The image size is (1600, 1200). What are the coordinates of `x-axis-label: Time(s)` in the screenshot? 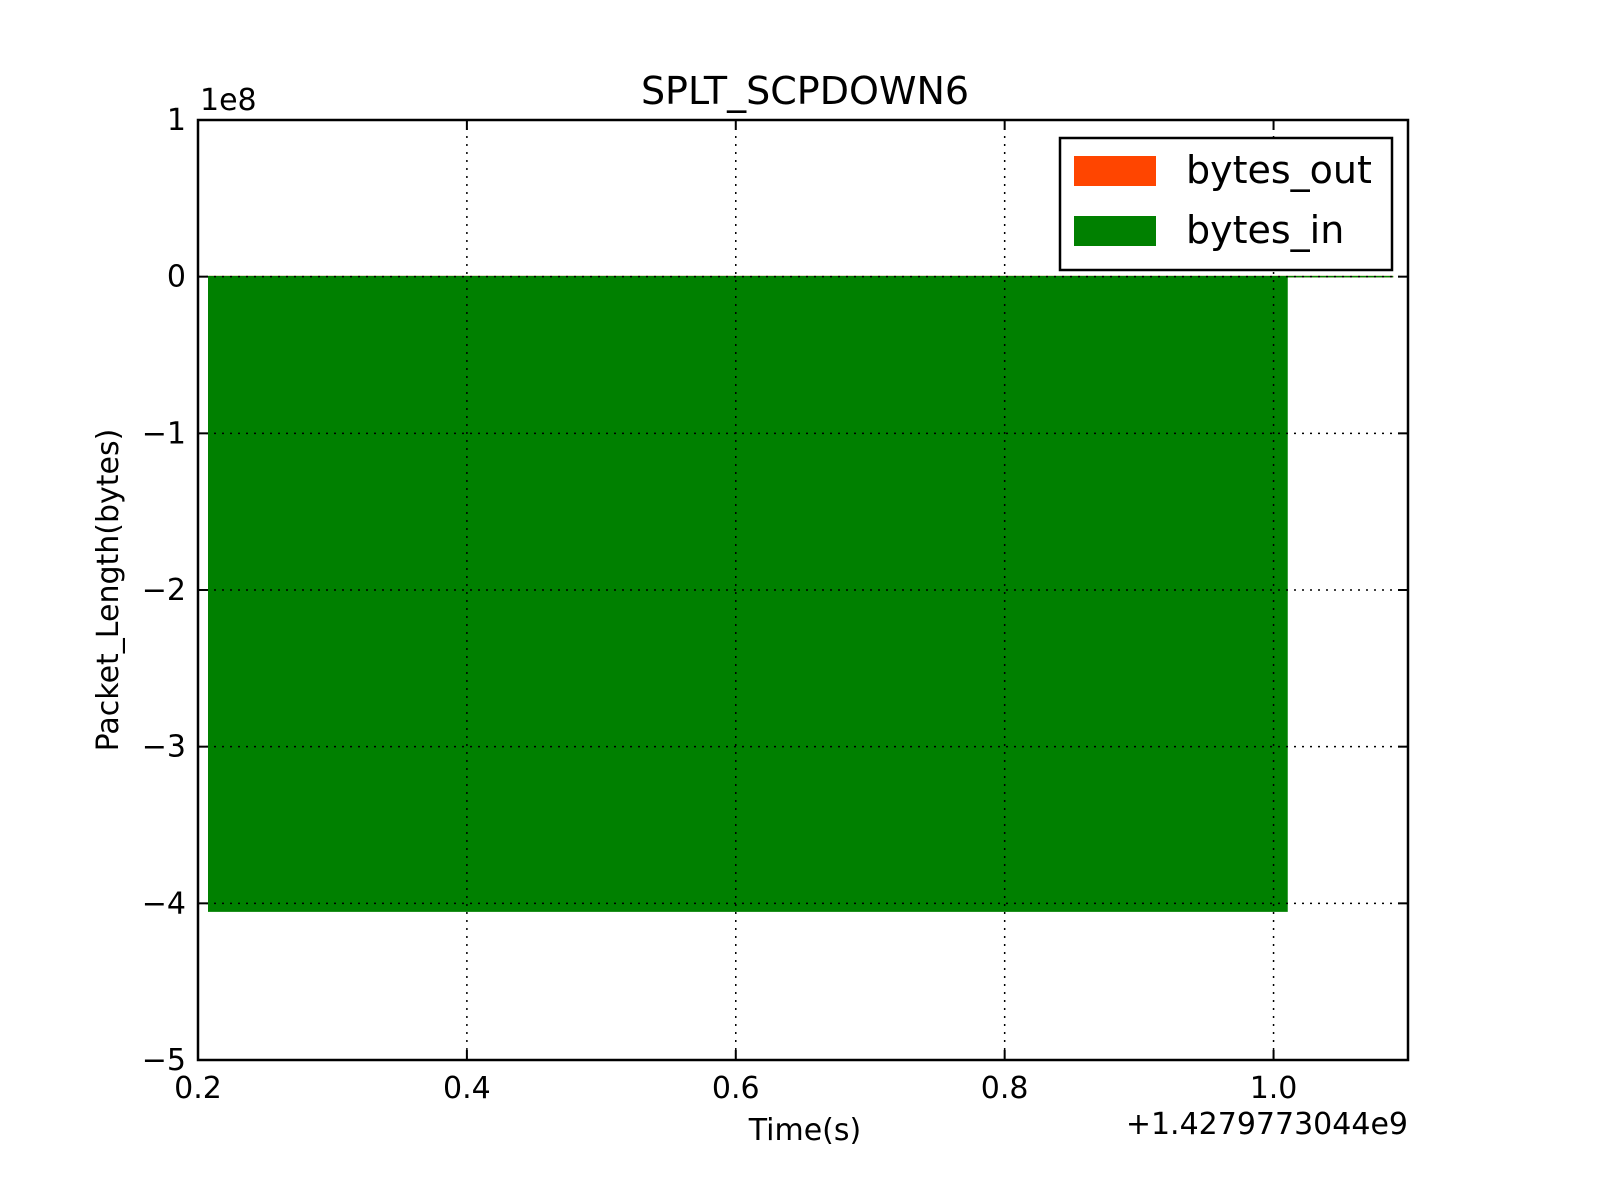 It's located at (804, 1130).